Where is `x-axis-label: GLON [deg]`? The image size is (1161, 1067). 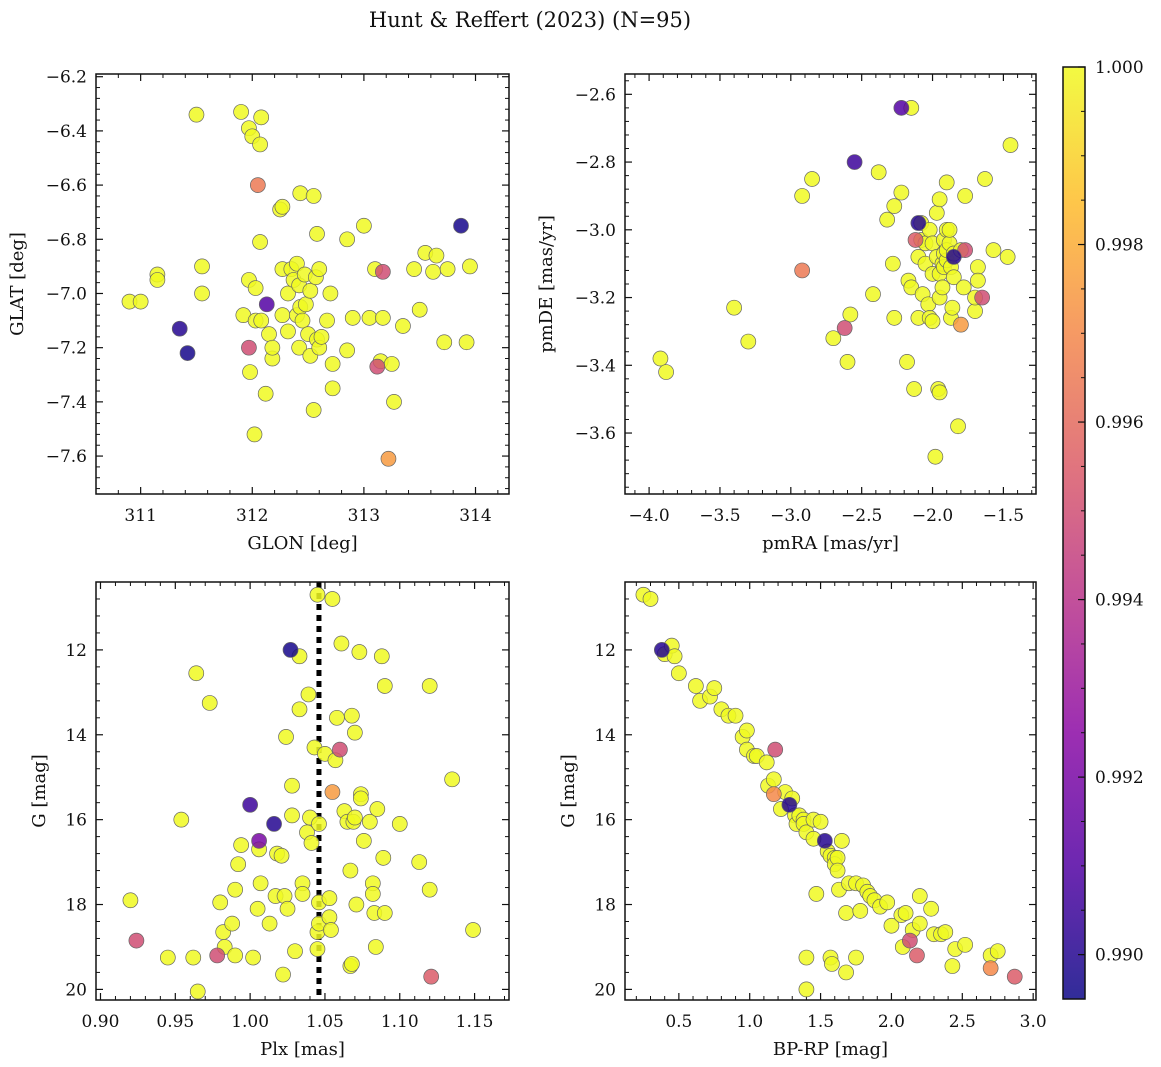 x-axis-label: GLON [deg] is located at coordinates (302, 543).